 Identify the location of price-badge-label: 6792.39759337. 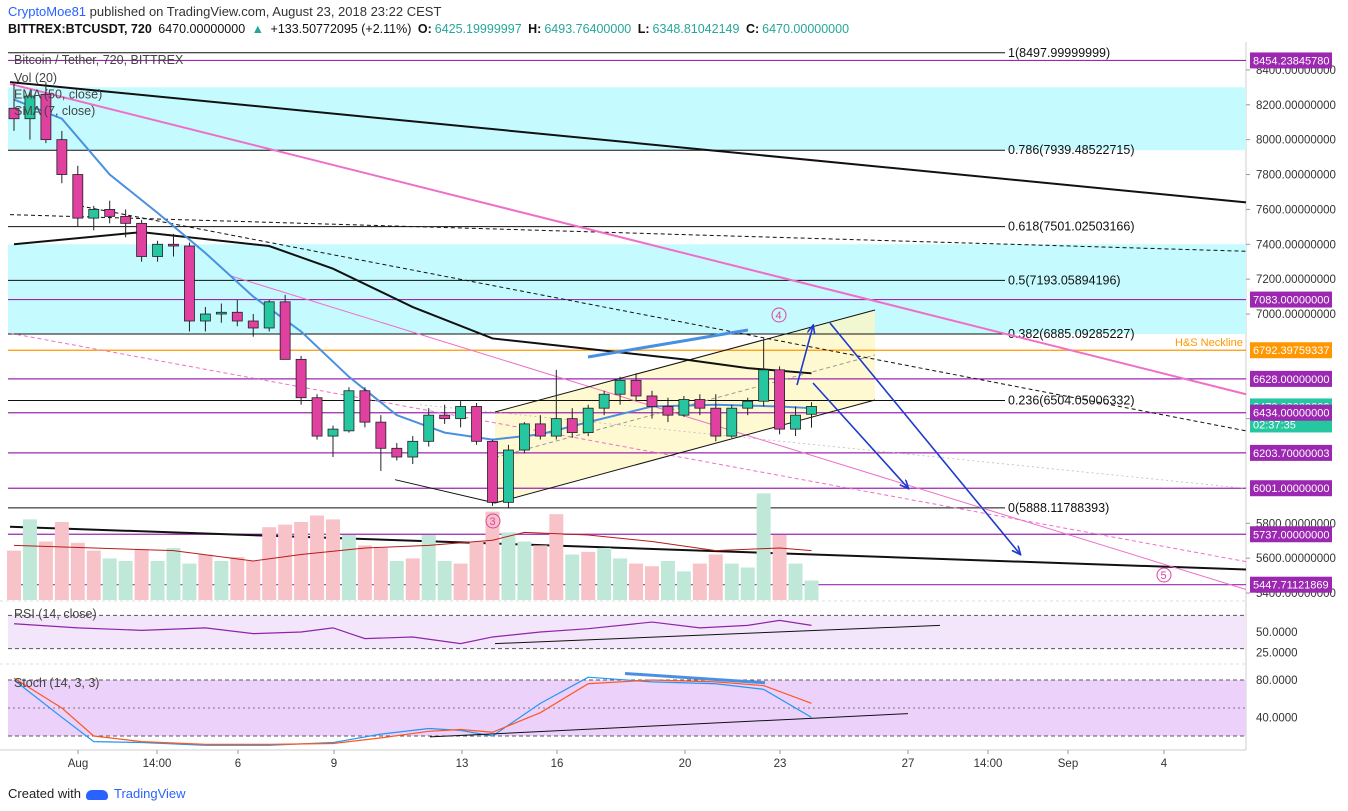
(1291, 351).